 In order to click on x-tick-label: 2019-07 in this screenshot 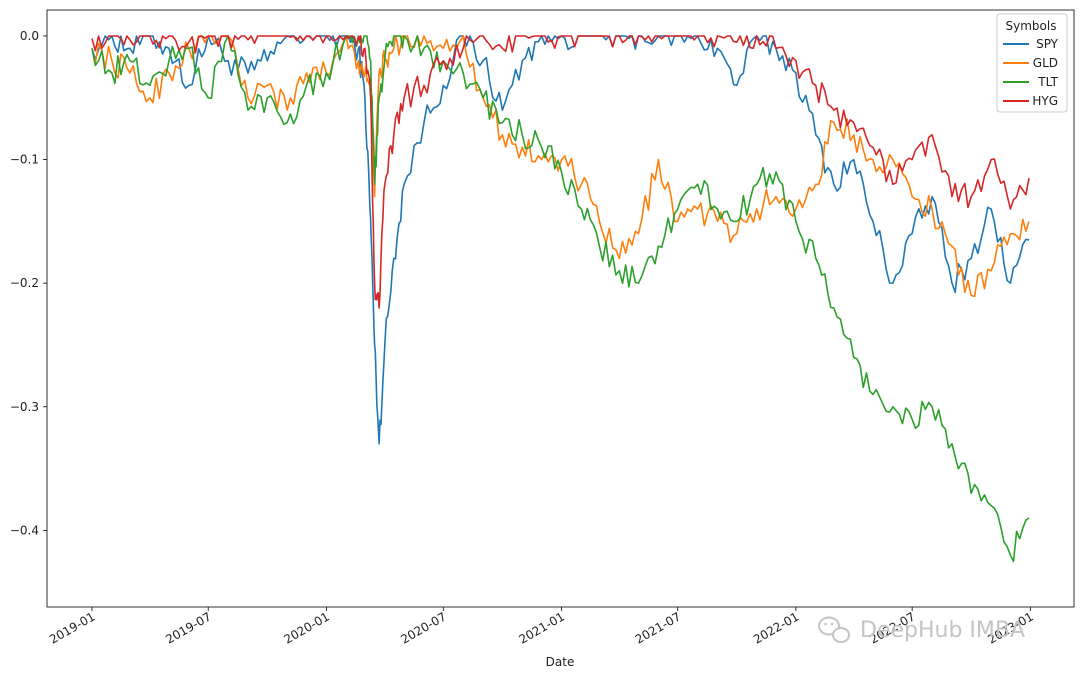, I will do `click(188, 627)`.